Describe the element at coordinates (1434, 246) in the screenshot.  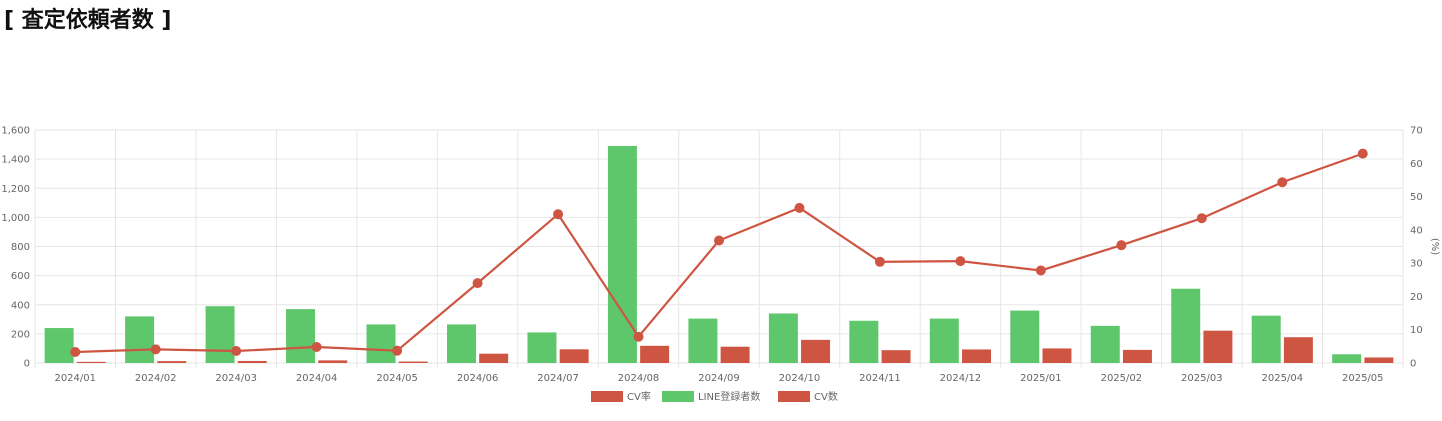
I see `y-right-axis-label: (%)` at that location.